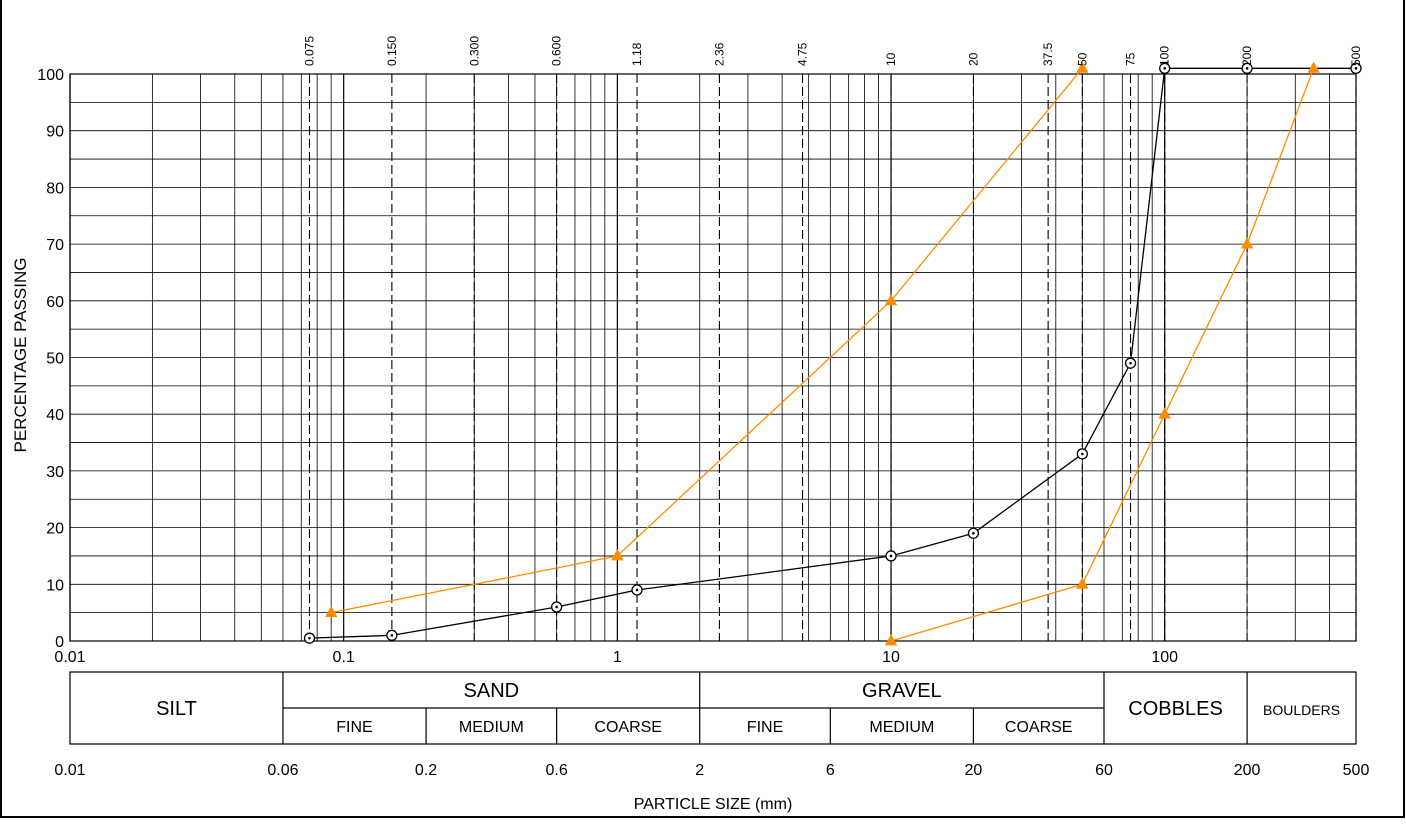  What do you see at coordinates (55, 529) in the screenshot?
I see `y-tick-label: 20` at bounding box center [55, 529].